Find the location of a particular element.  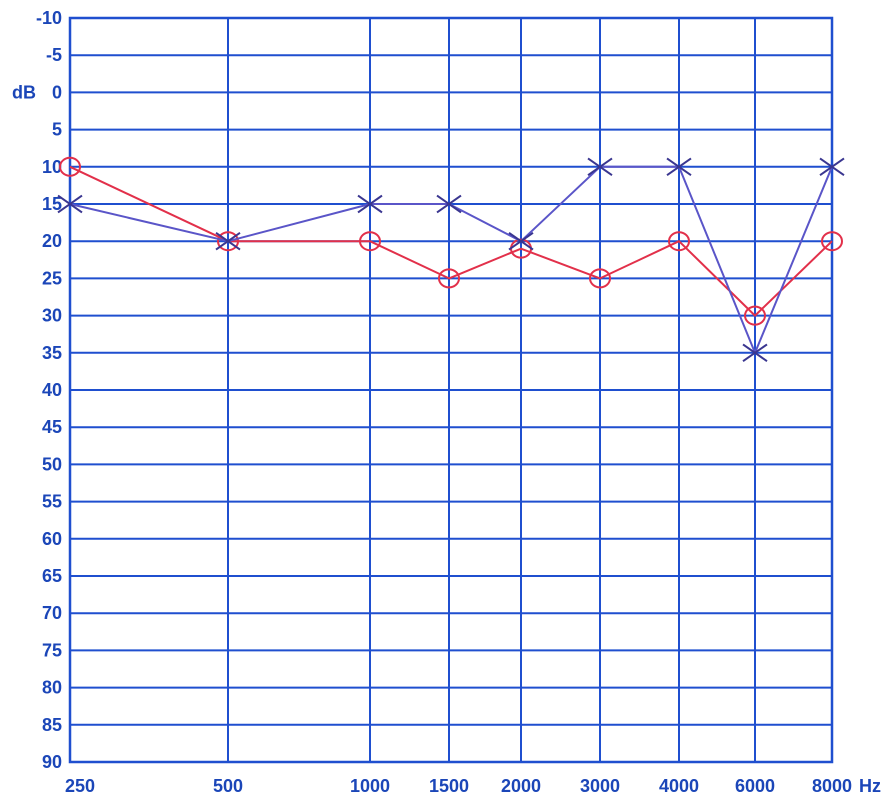

y-tick-label: 90 is located at coordinates (52, 762).